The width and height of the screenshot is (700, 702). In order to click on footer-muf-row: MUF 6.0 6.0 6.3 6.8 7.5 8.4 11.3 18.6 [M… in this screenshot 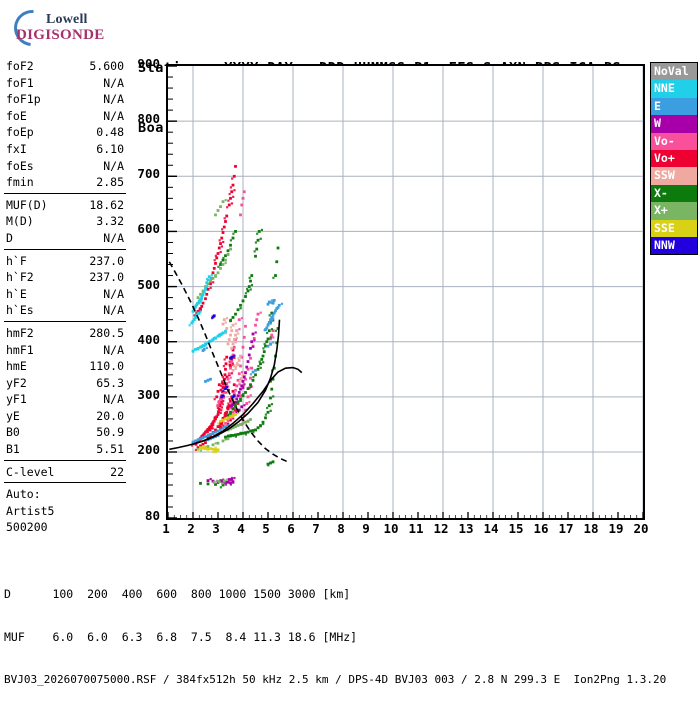, I will do `click(181, 637)`.